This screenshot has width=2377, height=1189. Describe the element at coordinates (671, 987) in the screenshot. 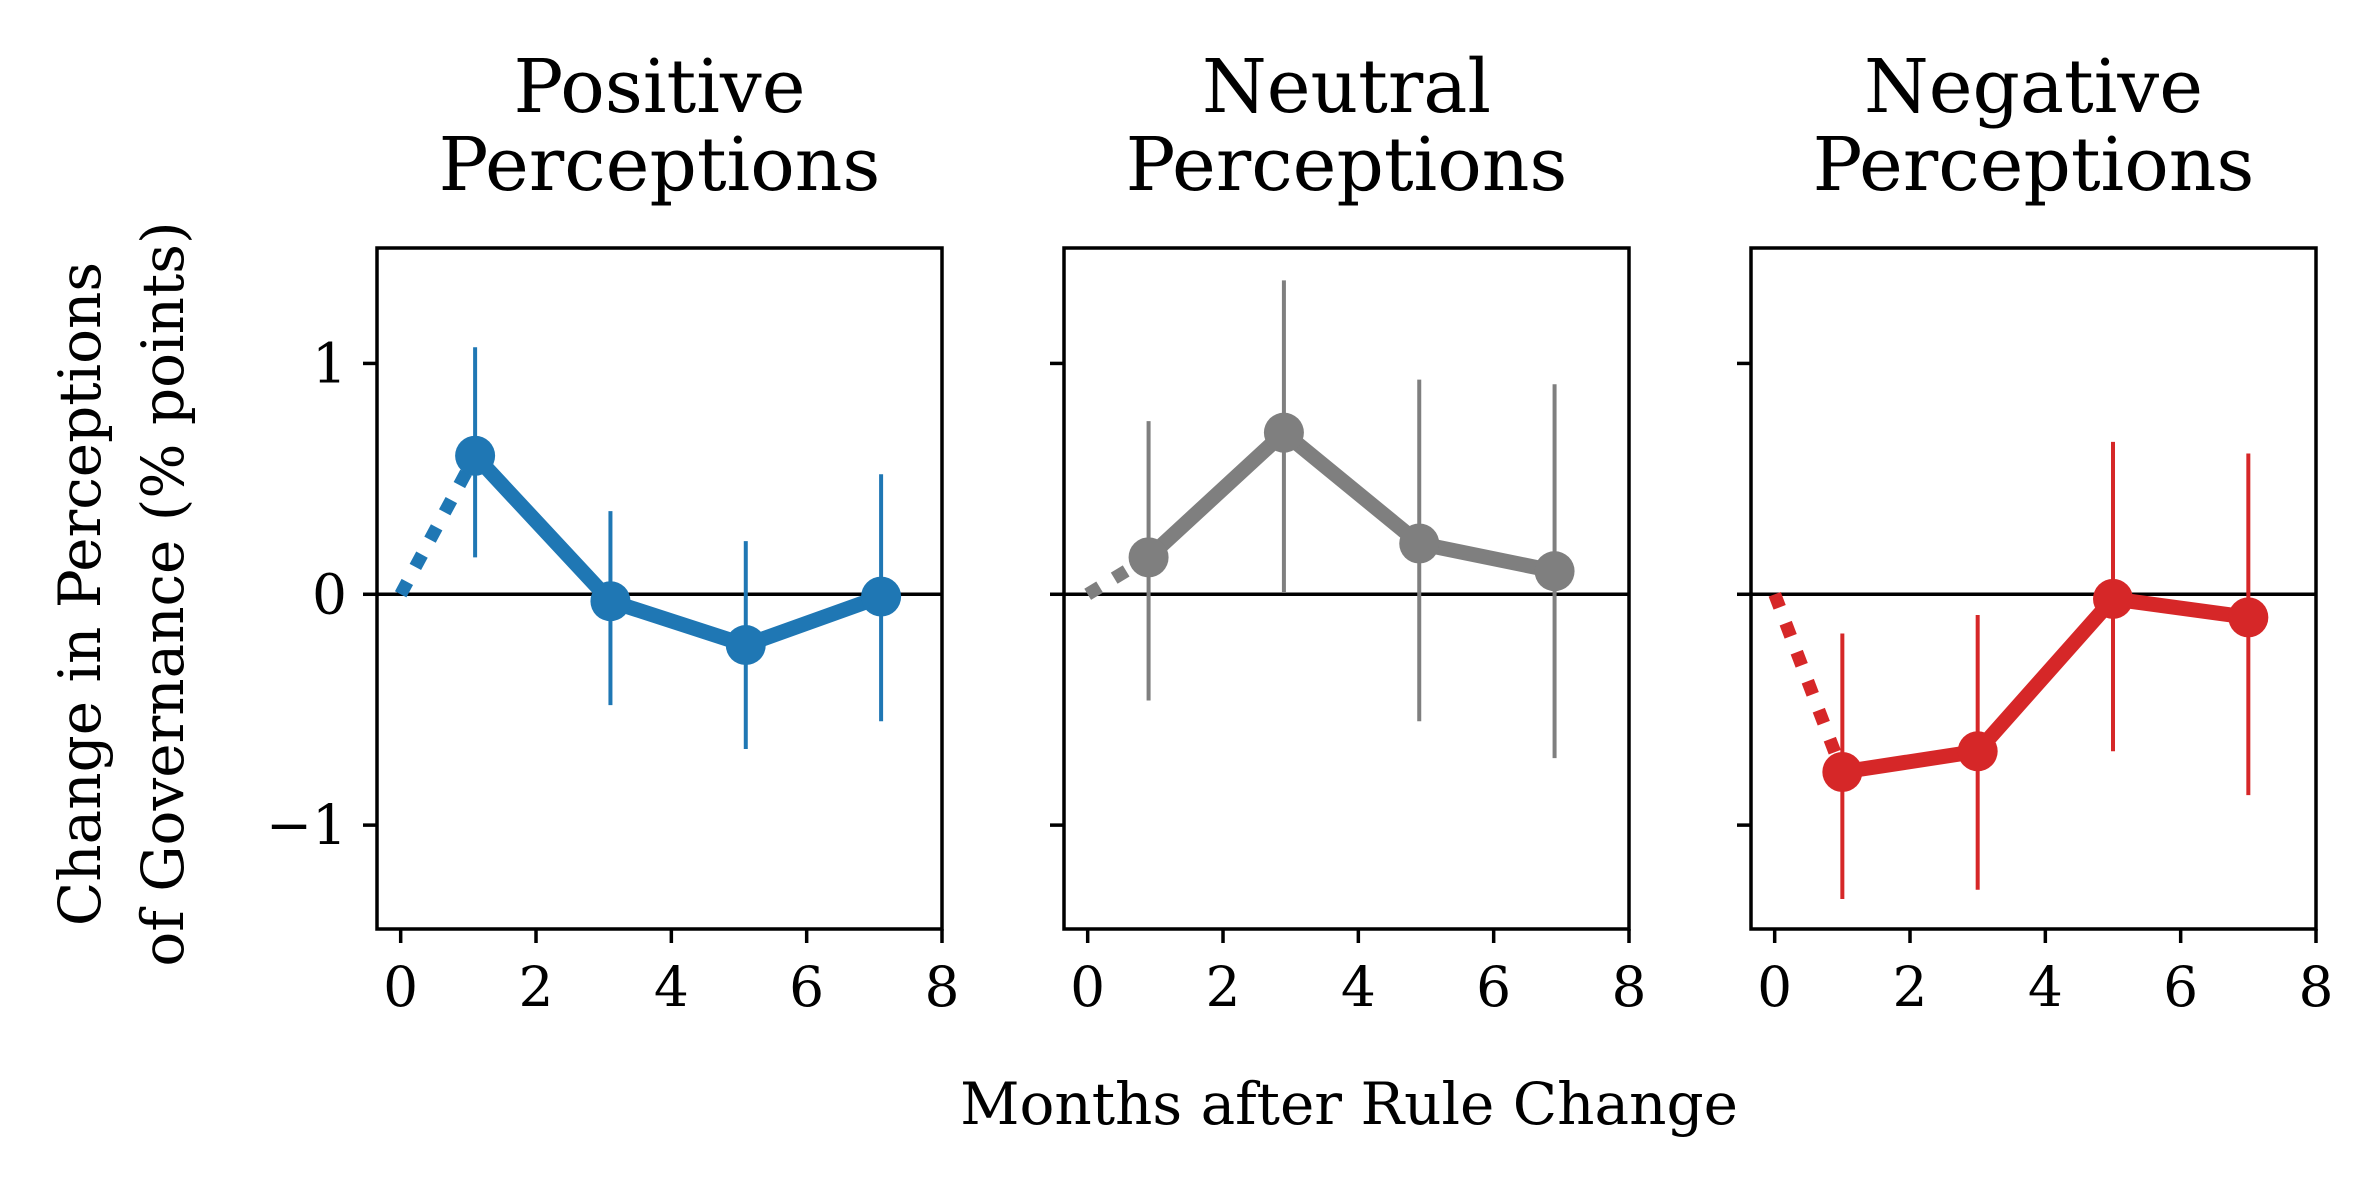

I see `panel-1-xtick-label-3: 4` at that location.